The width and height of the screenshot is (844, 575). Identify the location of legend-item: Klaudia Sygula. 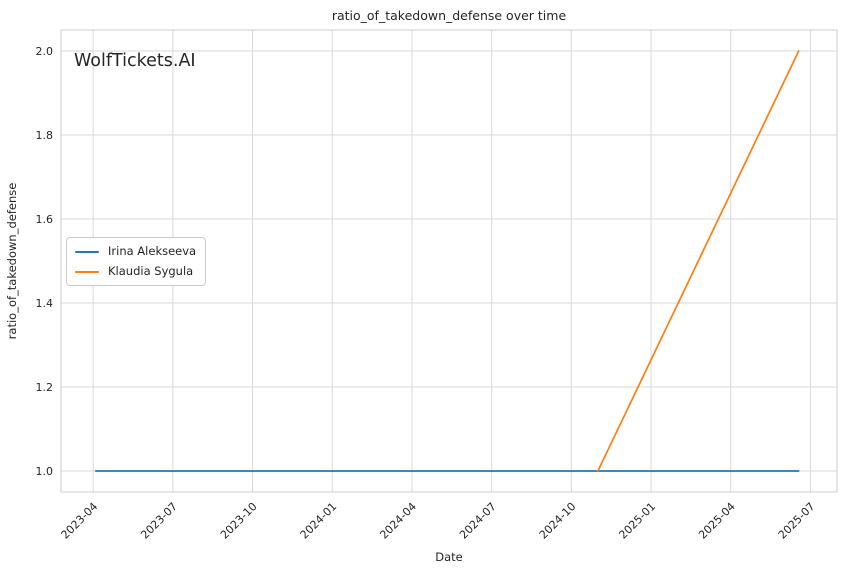
(135, 271).